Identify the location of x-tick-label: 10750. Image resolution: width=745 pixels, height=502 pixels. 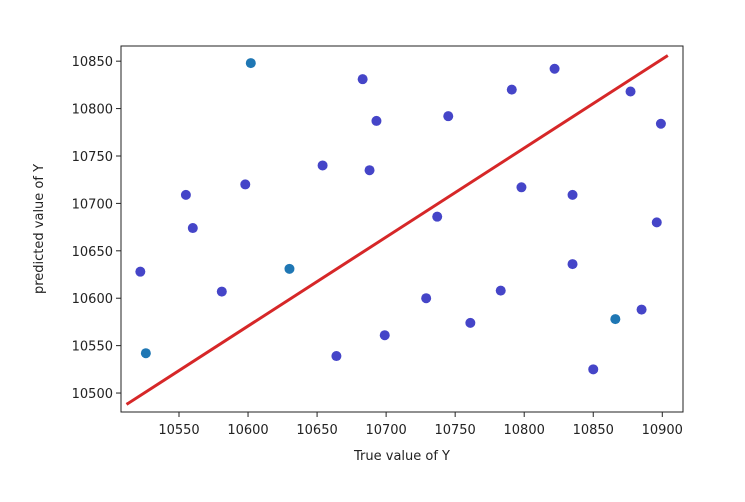
(454, 430).